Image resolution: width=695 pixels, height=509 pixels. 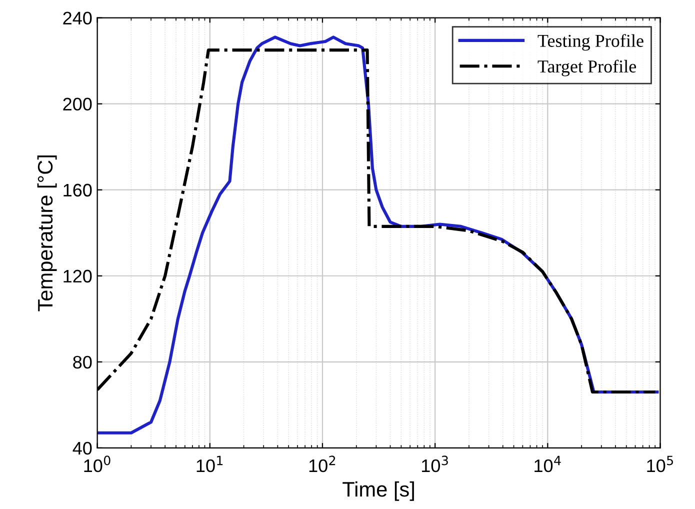 What do you see at coordinates (97, 464) in the screenshot?
I see `x-tick-label: 10$^{0}$` at bounding box center [97, 464].